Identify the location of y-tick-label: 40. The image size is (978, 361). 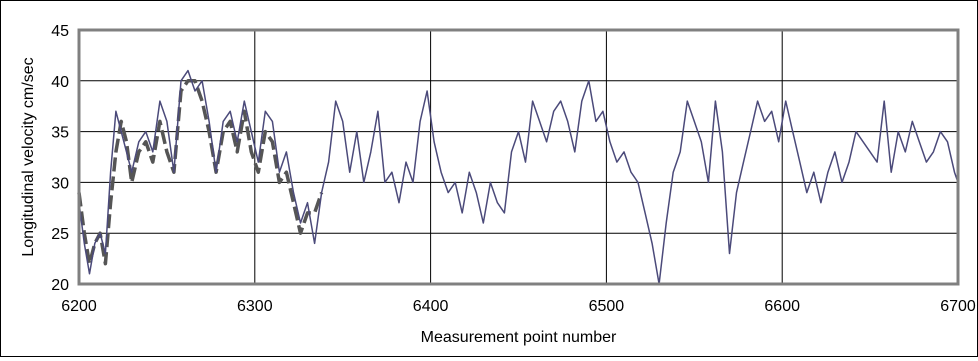
(60, 82).